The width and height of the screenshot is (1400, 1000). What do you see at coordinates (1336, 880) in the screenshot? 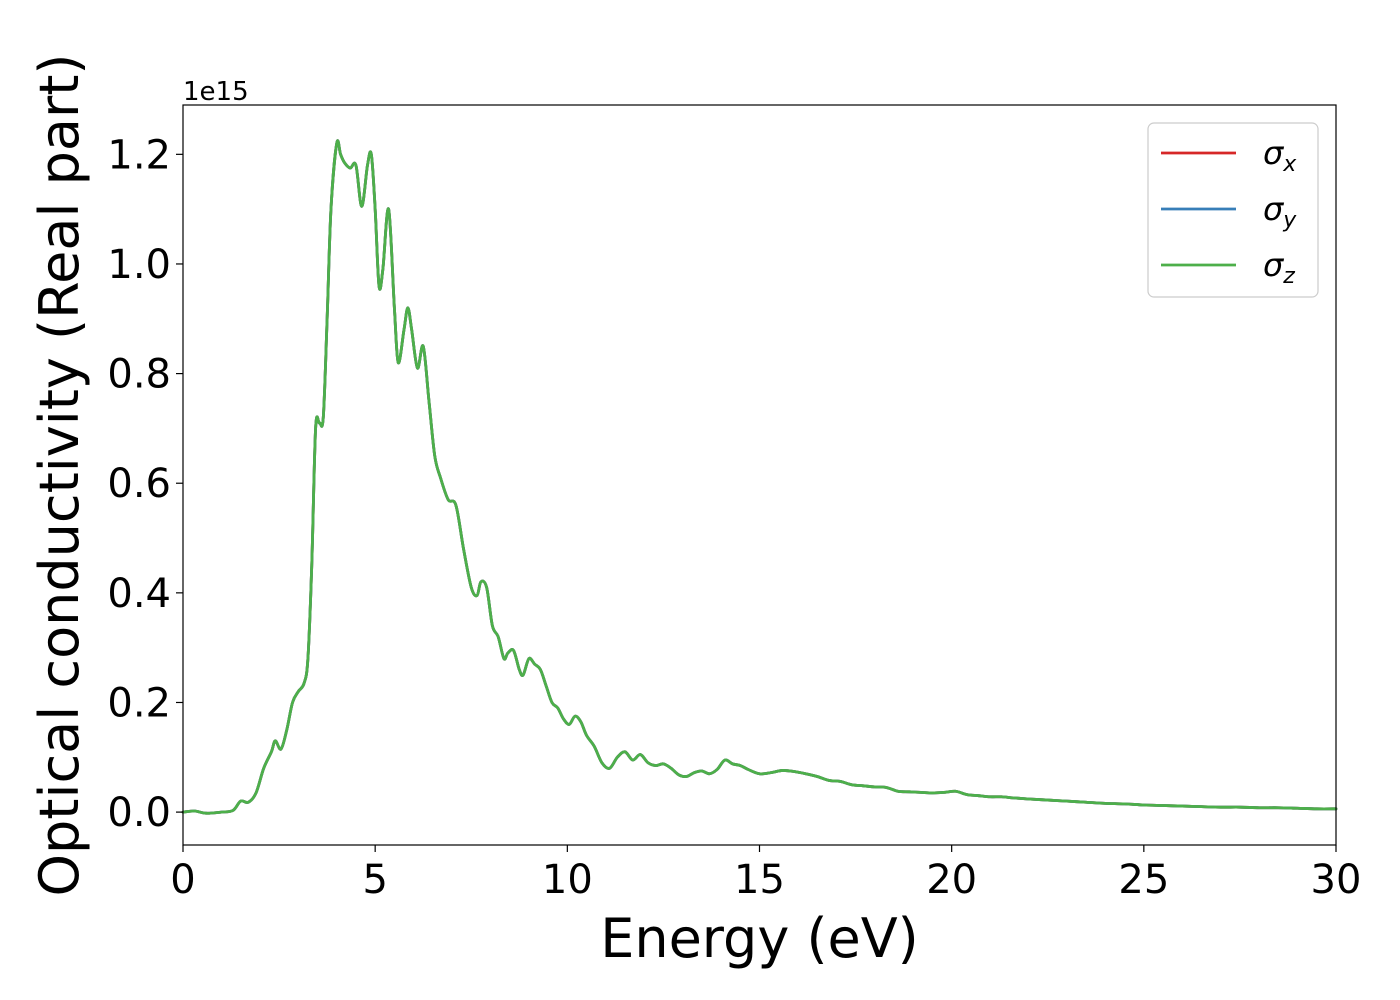
I see `x-tick-label: 30` at bounding box center [1336, 880].